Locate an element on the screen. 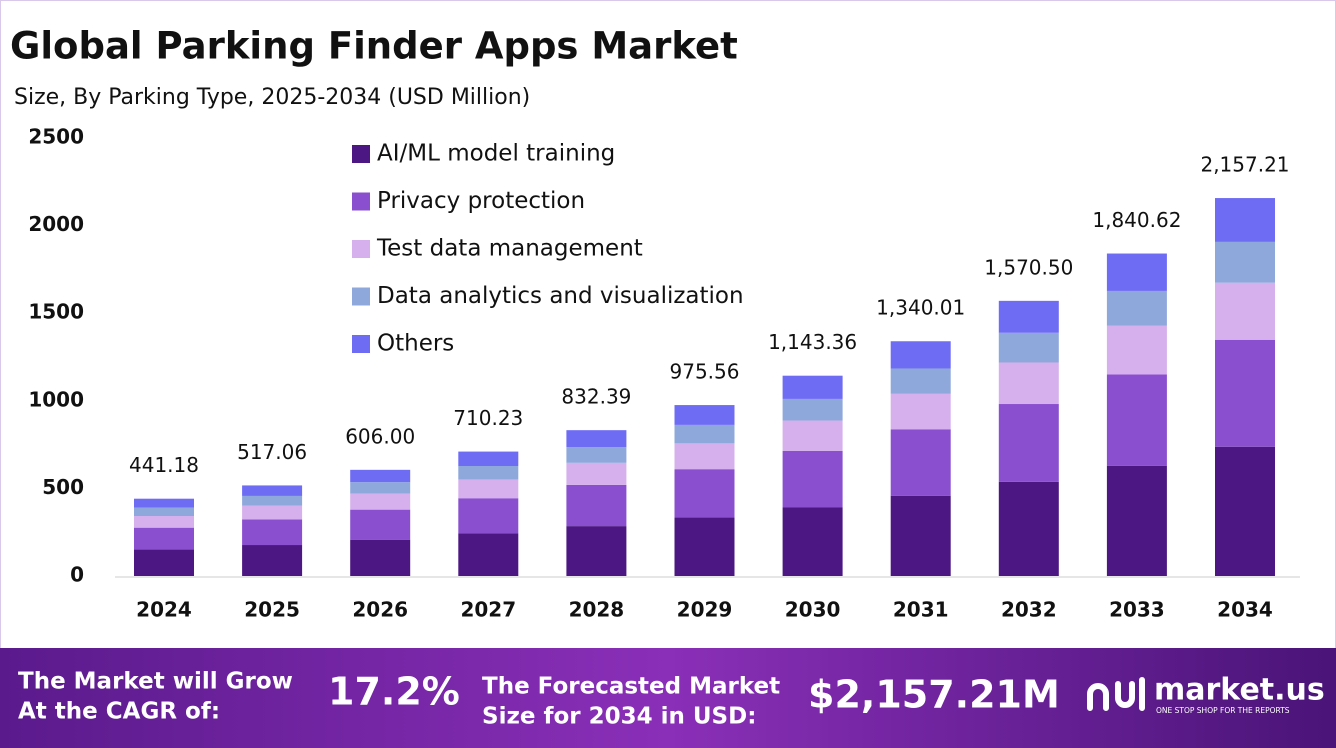 This screenshot has height=748, width=1336. total-label: 832.39 is located at coordinates (596, 397).